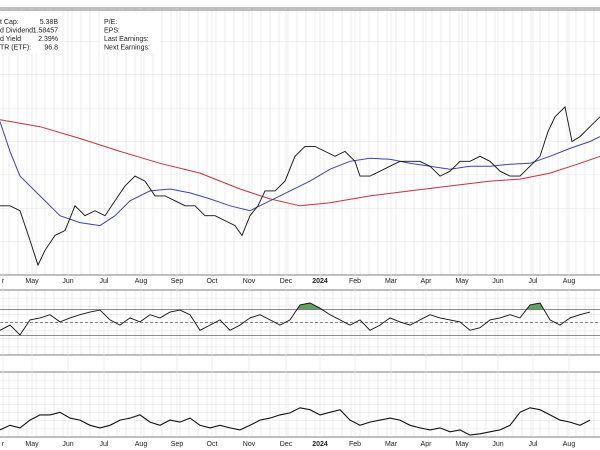 The height and width of the screenshot is (450, 600). Describe the element at coordinates (295, 306) in the screenshot. I see `overbought-fill` at that location.